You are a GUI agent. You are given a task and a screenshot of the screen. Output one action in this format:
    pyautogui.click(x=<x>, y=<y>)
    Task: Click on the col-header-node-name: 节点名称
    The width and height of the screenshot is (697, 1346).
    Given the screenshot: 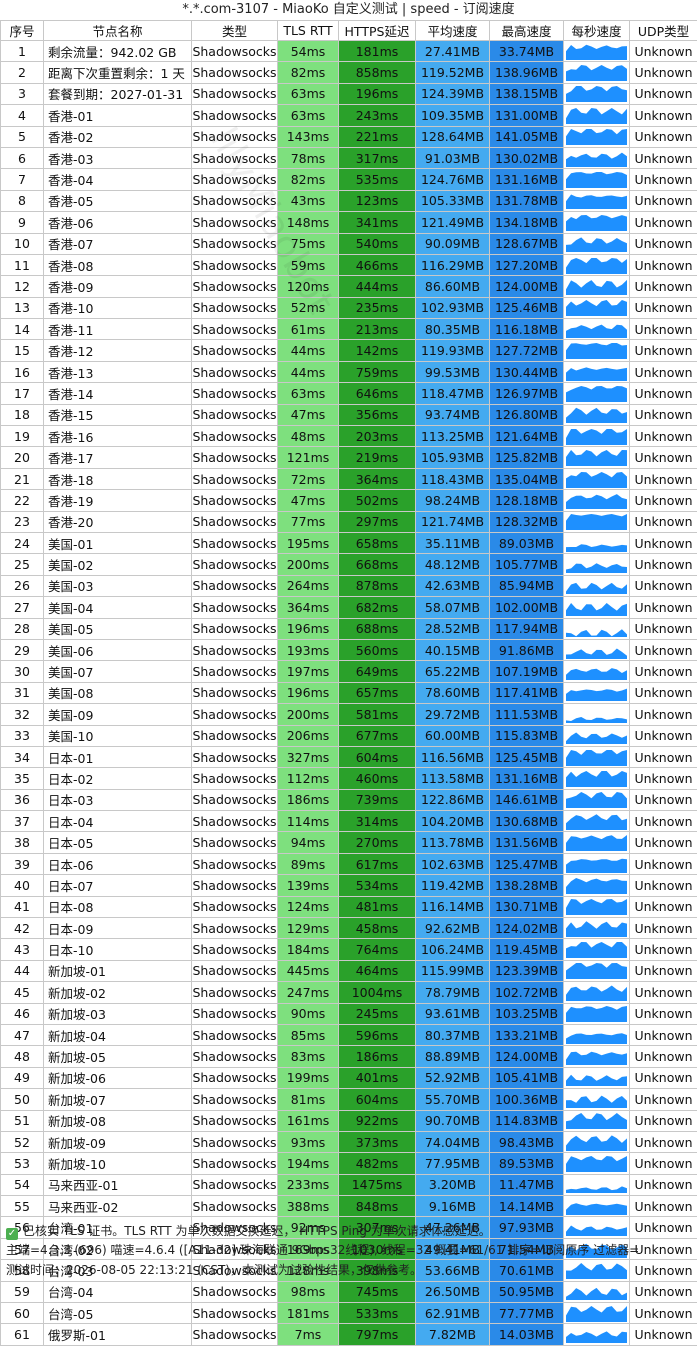 What is the action you would take?
    pyautogui.click(x=118, y=31)
    